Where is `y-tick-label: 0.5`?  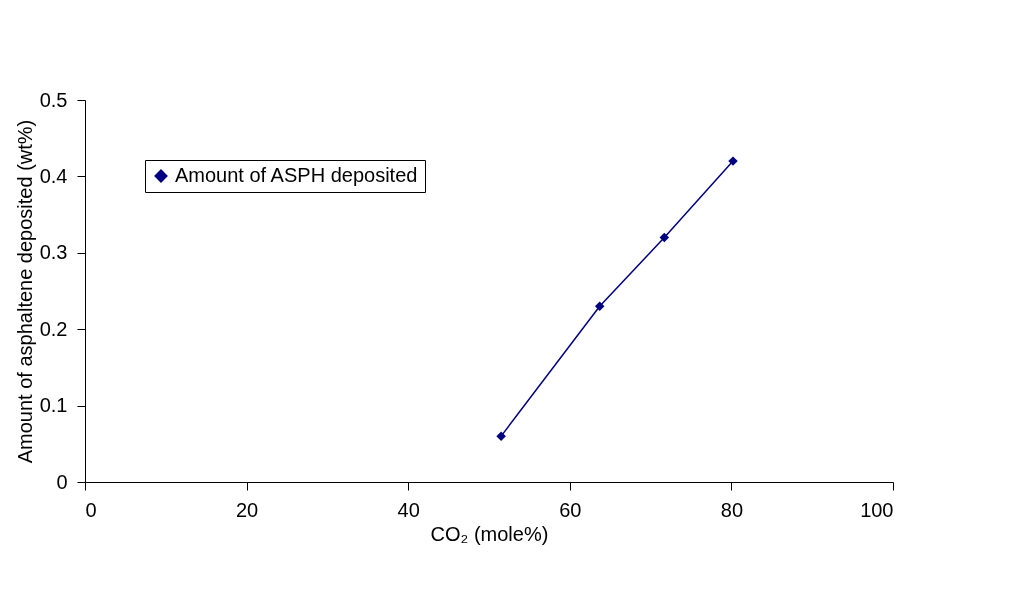
y-tick-label: 0.5 is located at coordinates (53, 99).